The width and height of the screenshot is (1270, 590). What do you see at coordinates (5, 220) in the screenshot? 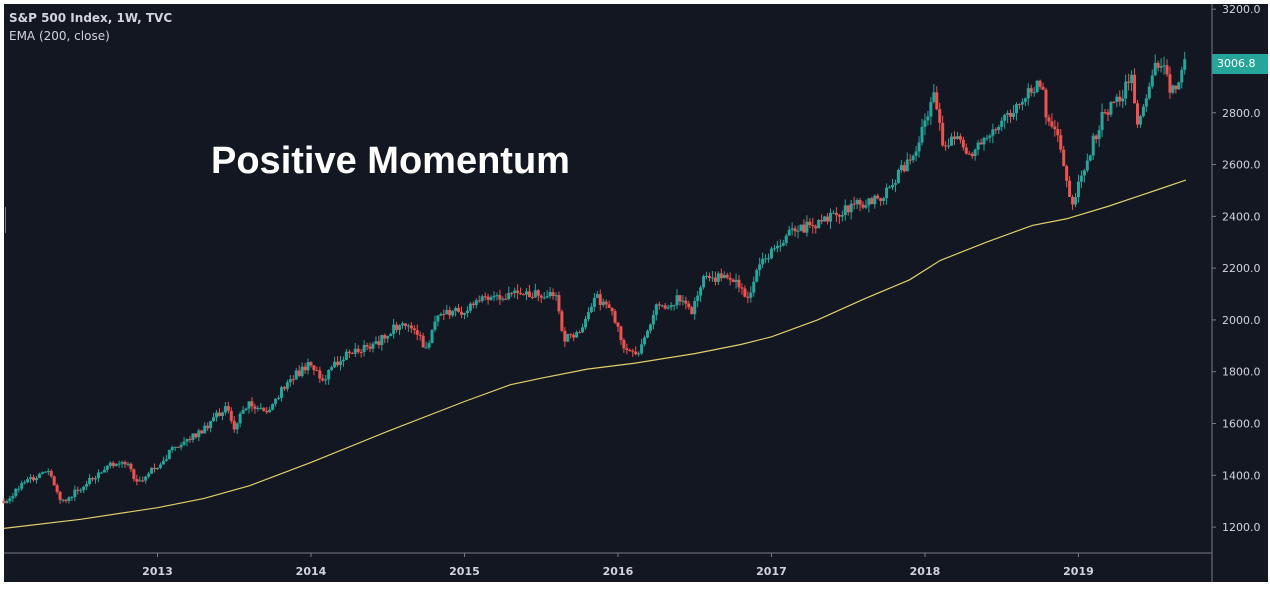
I see `pane-resize-handle` at bounding box center [5, 220].